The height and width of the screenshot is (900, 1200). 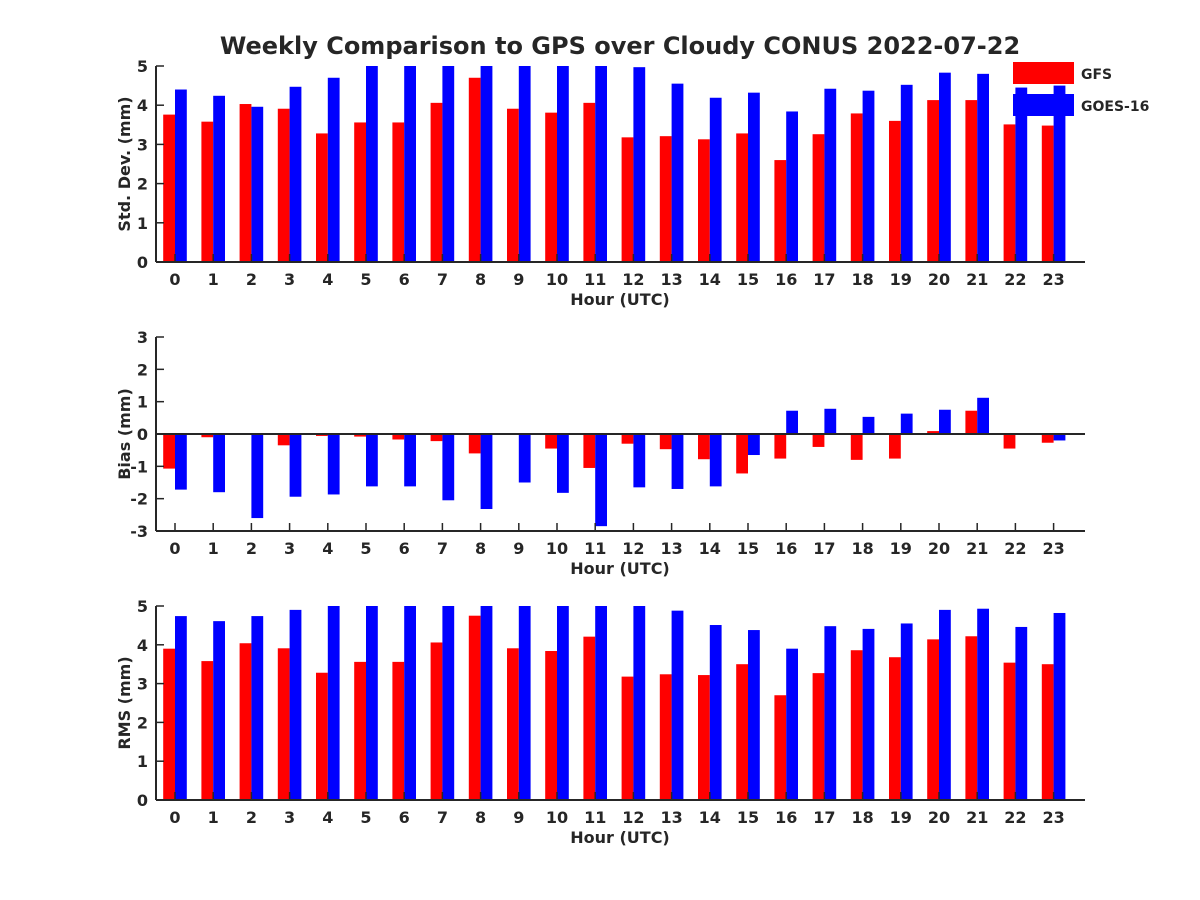 What do you see at coordinates (142, 800) in the screenshot?
I see `y-tick-label: 0` at bounding box center [142, 800].